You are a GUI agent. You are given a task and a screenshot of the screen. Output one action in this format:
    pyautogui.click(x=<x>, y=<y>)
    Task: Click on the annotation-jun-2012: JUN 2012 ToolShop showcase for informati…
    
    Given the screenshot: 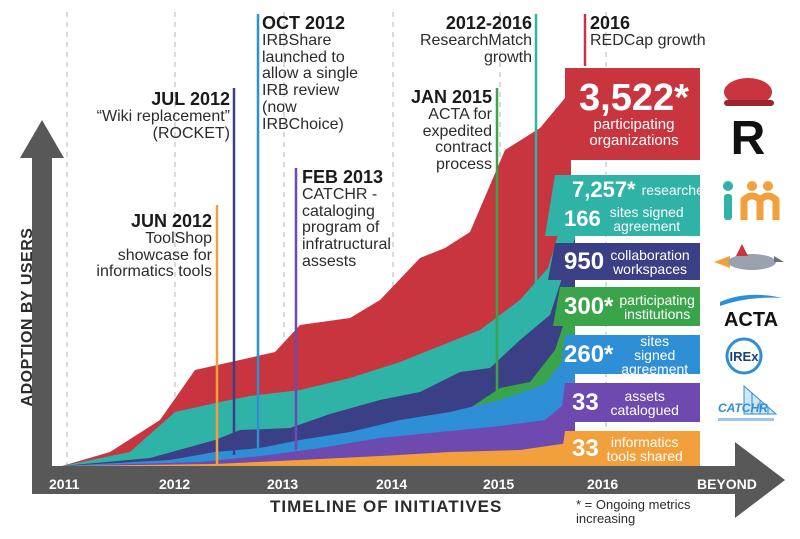 What is the action you would take?
    pyautogui.click(x=154, y=246)
    